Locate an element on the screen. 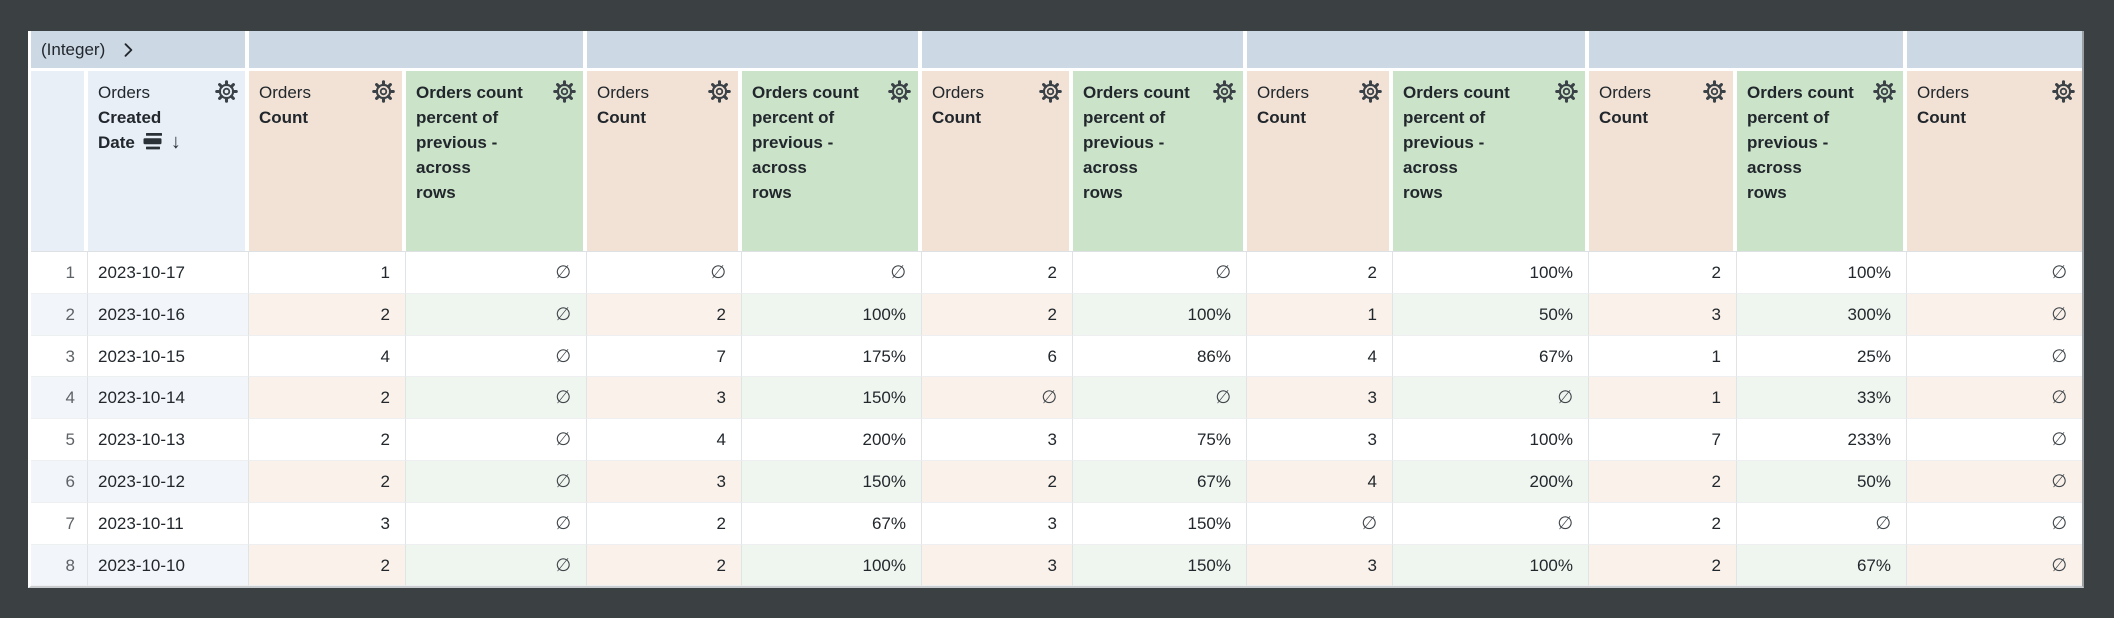 The image size is (2114, 618). value-cell: 233% is located at coordinates (1822, 440).